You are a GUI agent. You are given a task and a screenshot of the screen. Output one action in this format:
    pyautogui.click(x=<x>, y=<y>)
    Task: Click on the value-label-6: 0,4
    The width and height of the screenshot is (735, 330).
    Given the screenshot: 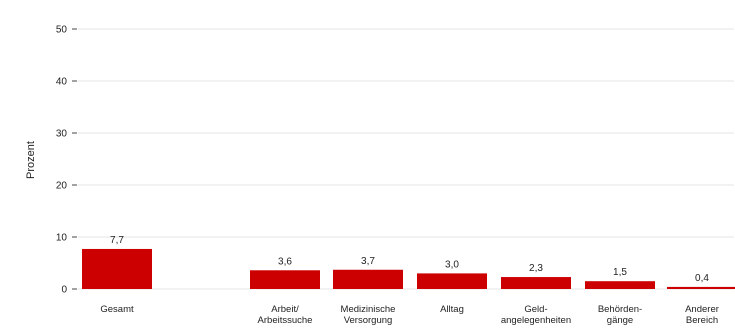 What is the action you would take?
    pyautogui.click(x=702, y=278)
    